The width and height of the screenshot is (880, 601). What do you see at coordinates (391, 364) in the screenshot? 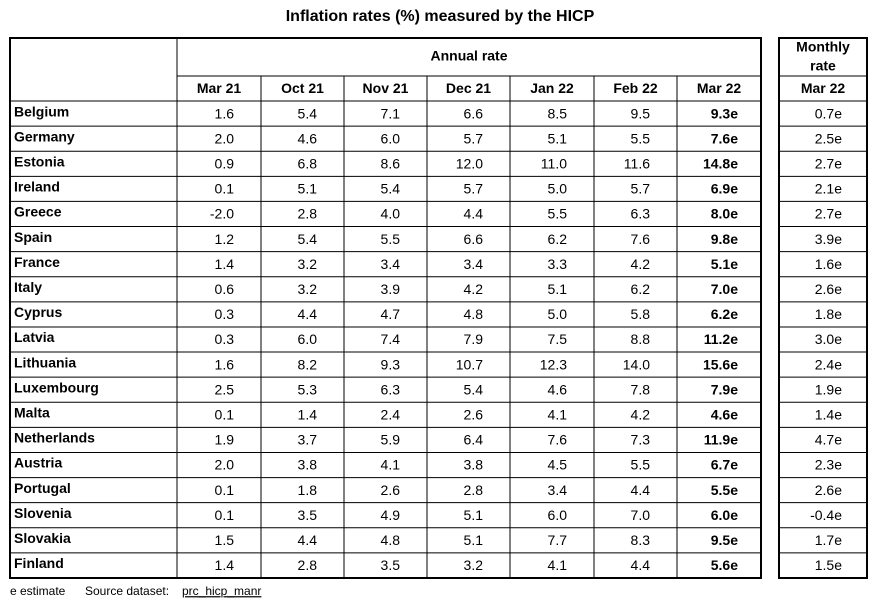
I see `cell: 9.3` at bounding box center [391, 364].